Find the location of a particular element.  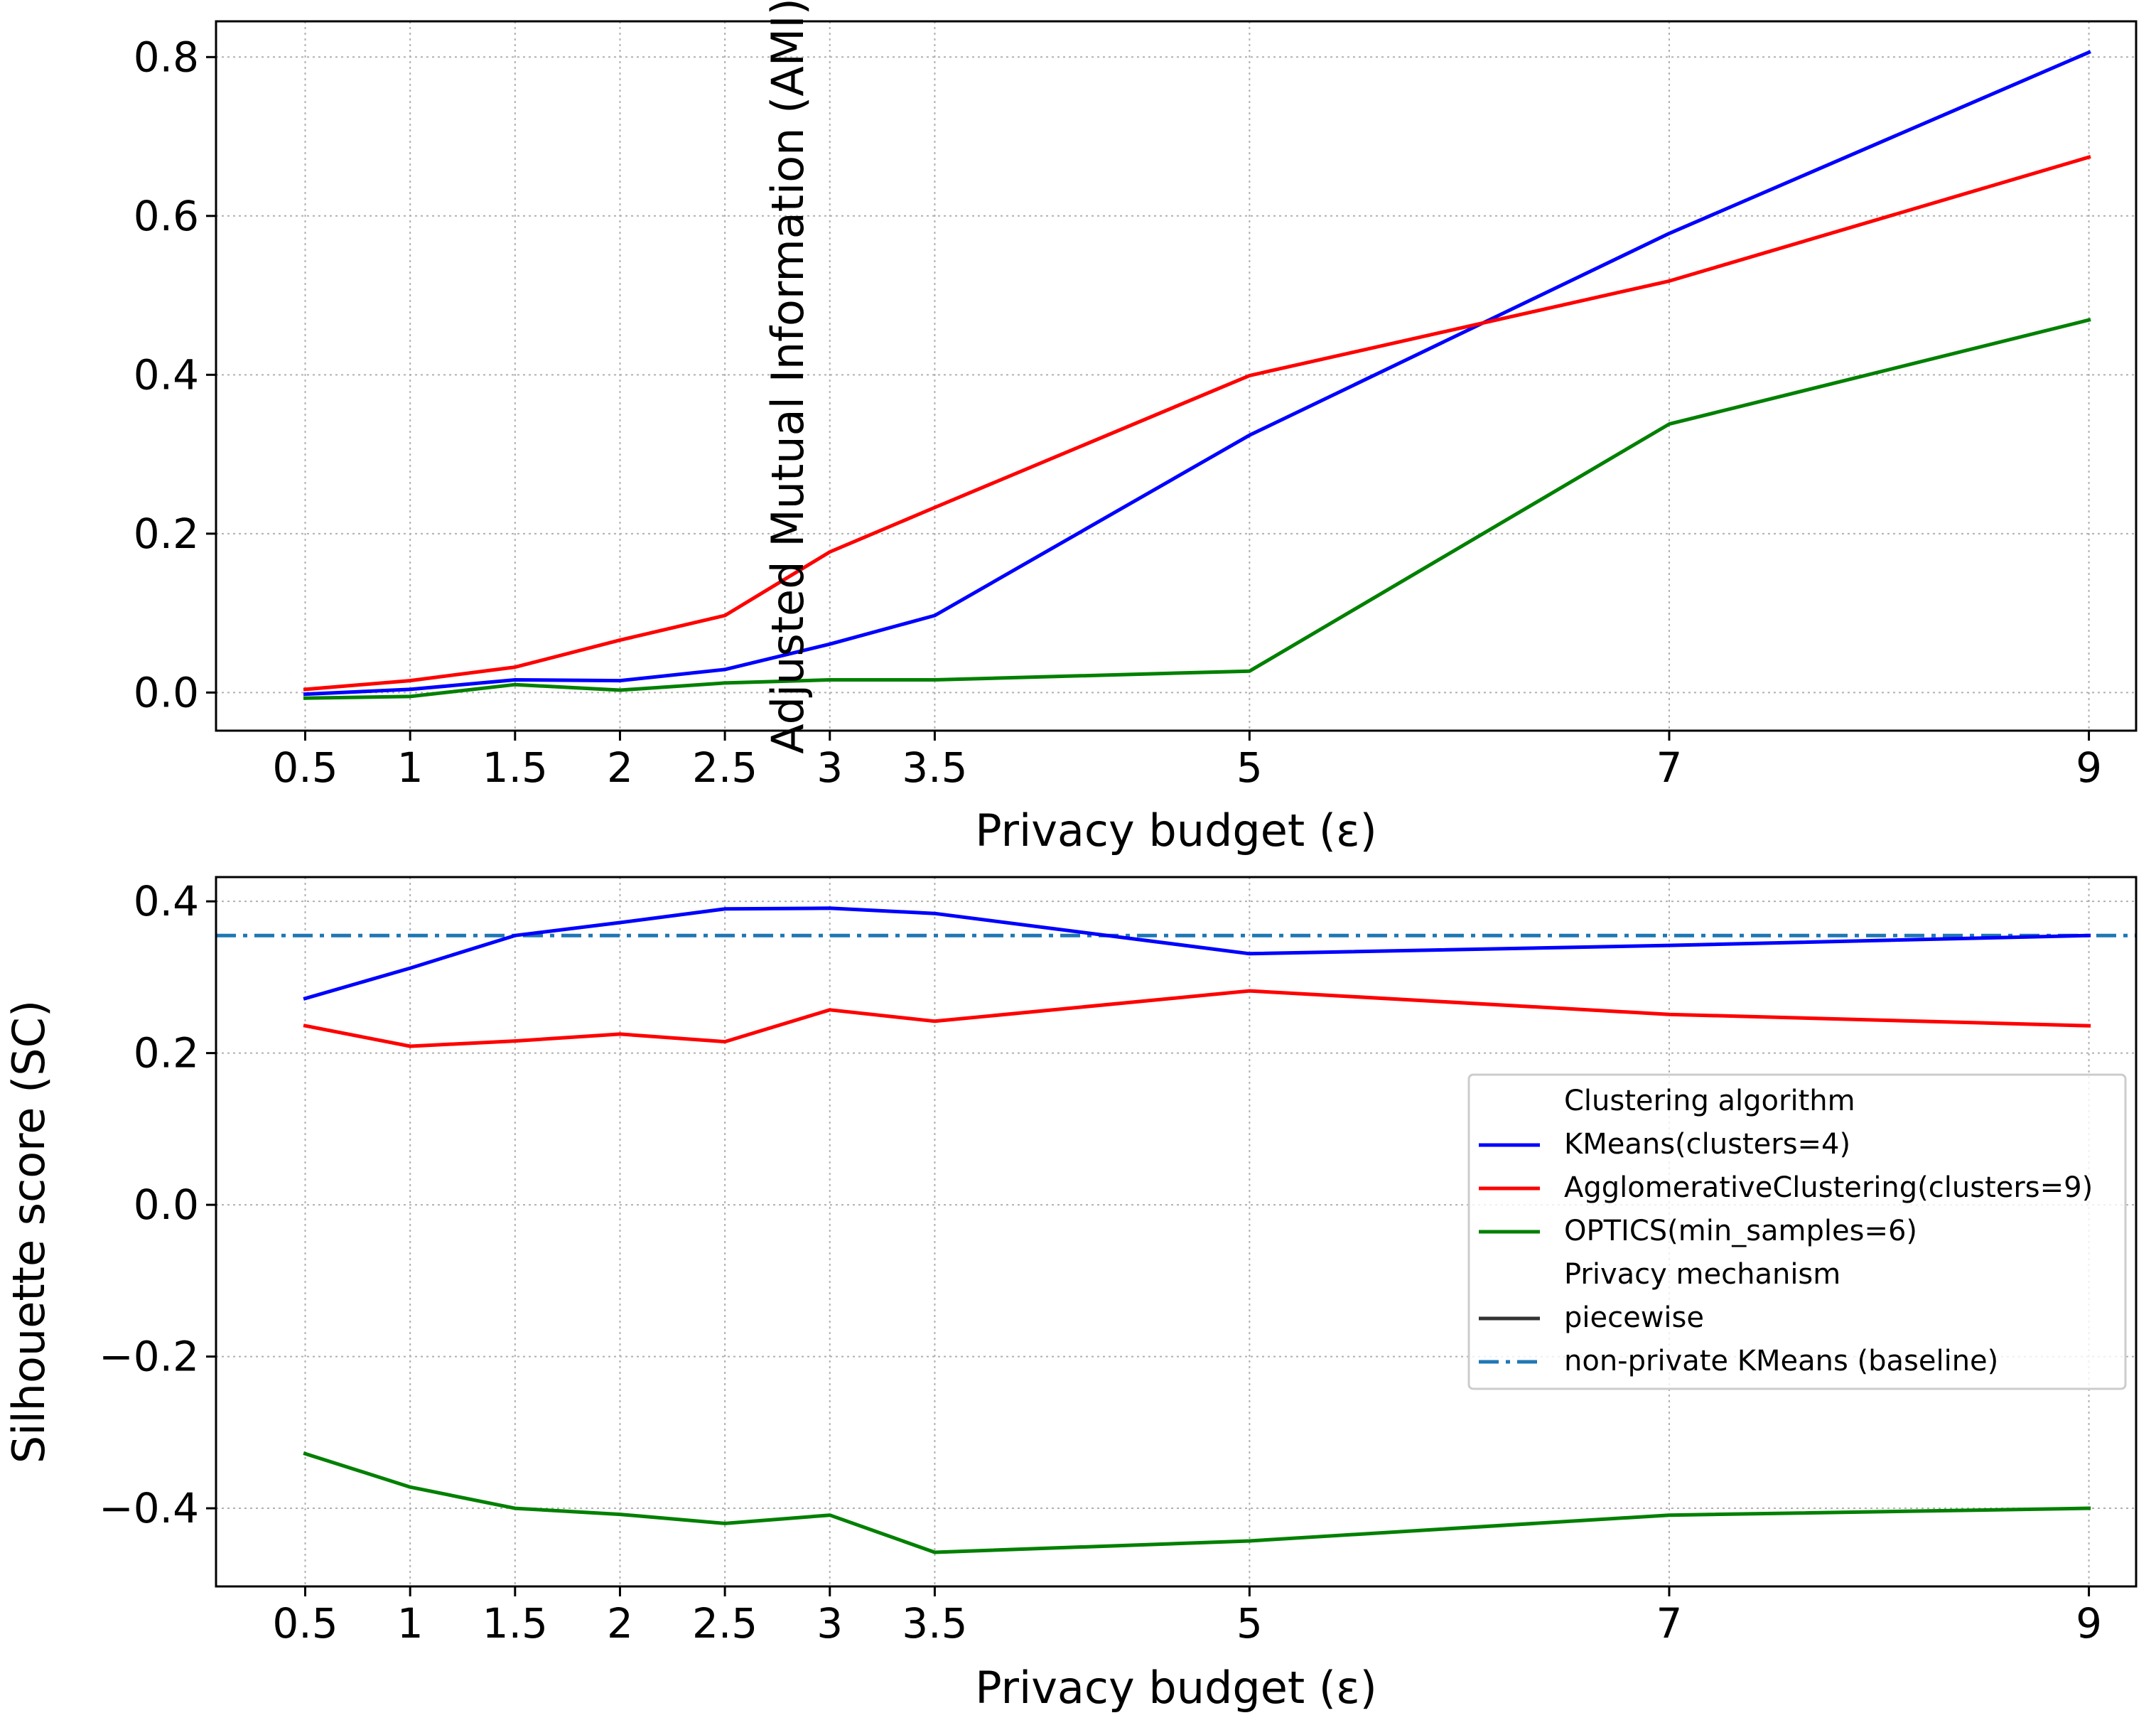

ami-x-tick-label: 2.5 is located at coordinates (725, 767).